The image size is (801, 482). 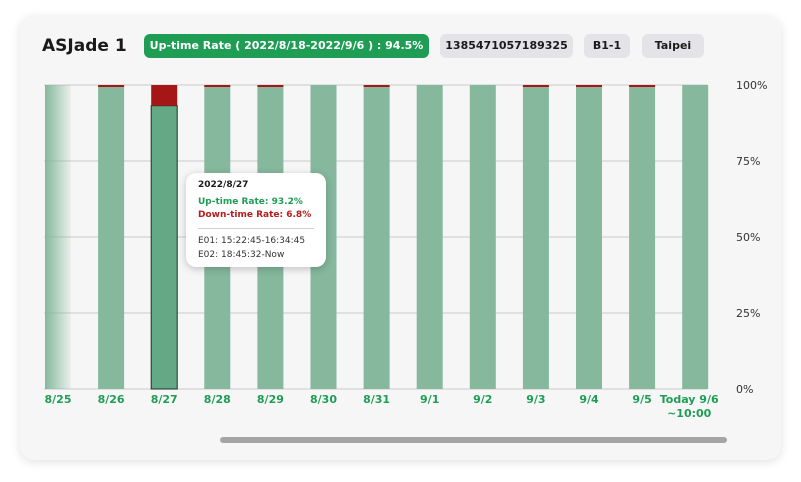 What do you see at coordinates (58, 399) in the screenshot?
I see `x-tick-label: 8/25` at bounding box center [58, 399].